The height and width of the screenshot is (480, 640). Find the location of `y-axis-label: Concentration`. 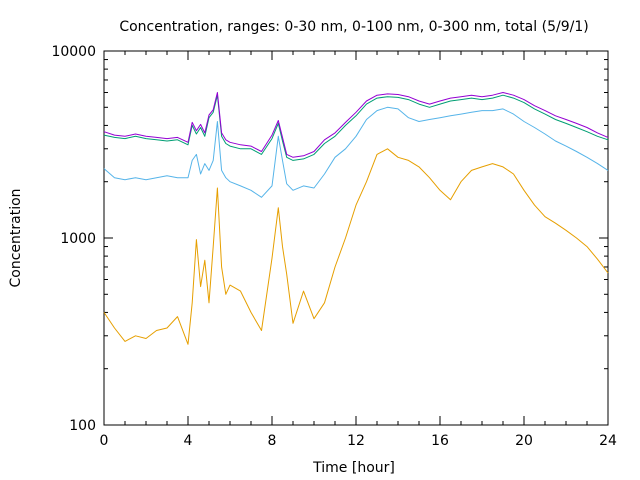

y-axis-label: Concentration is located at coordinates (16, 237).